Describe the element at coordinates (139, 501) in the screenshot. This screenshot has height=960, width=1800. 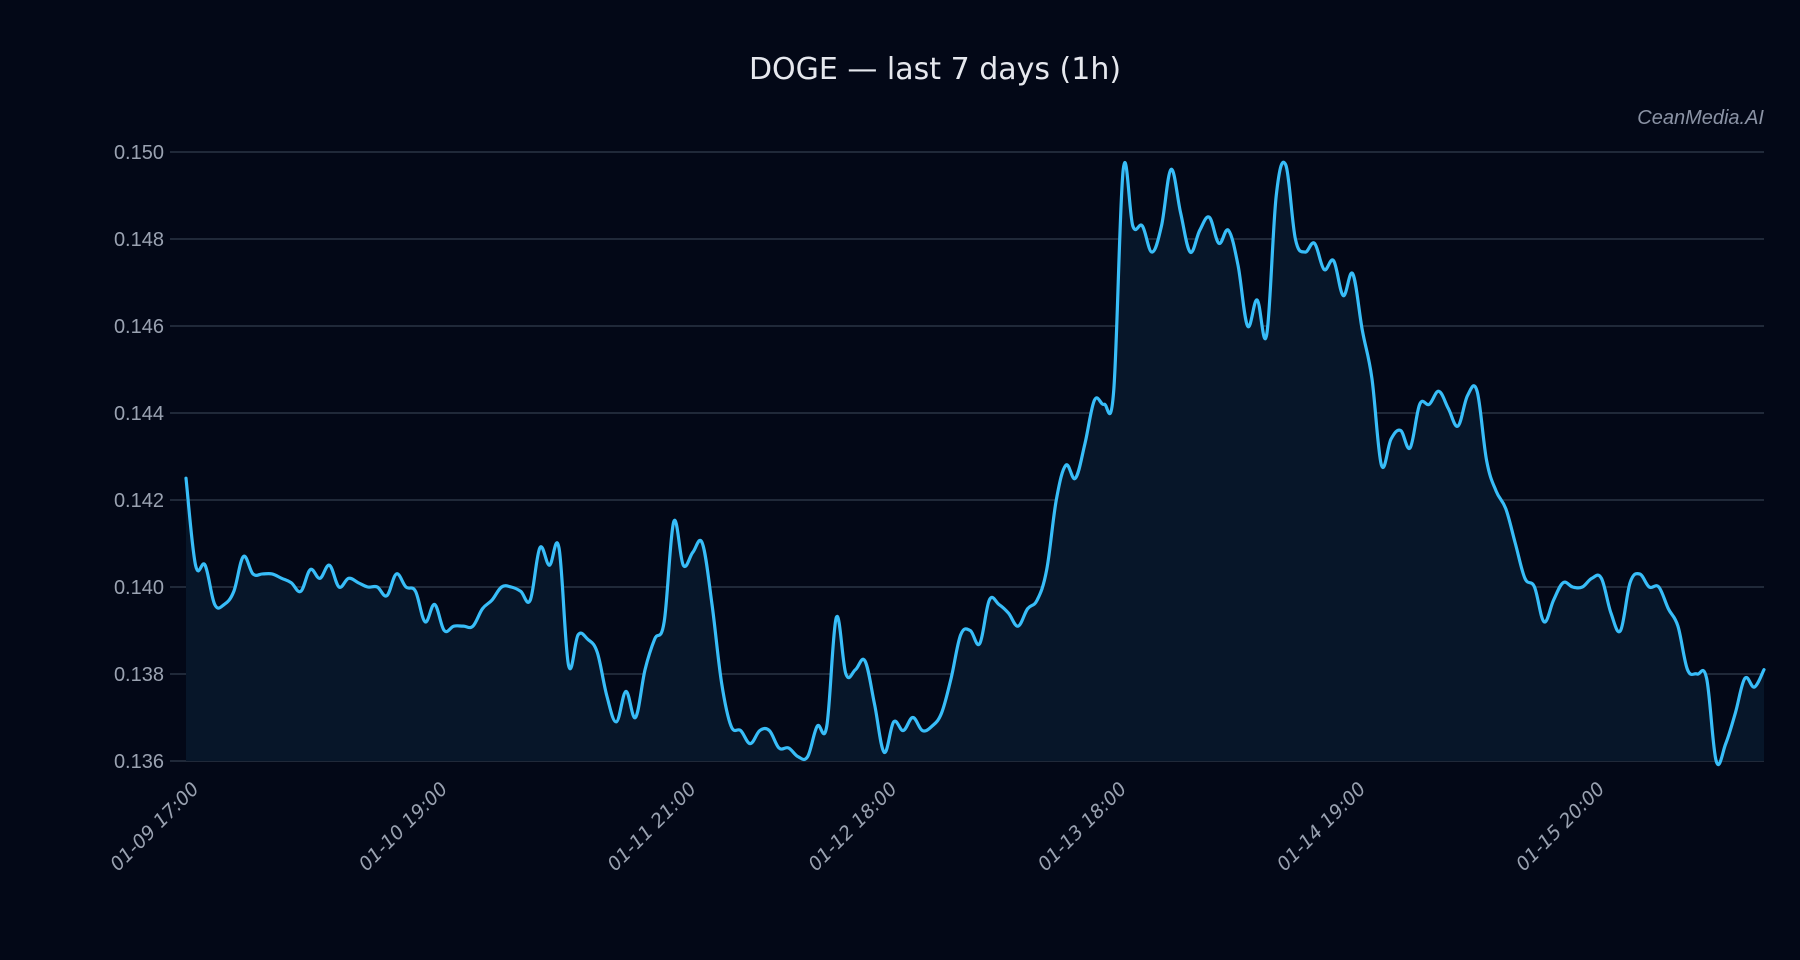
I see `y-tick-label: 0.142` at that location.